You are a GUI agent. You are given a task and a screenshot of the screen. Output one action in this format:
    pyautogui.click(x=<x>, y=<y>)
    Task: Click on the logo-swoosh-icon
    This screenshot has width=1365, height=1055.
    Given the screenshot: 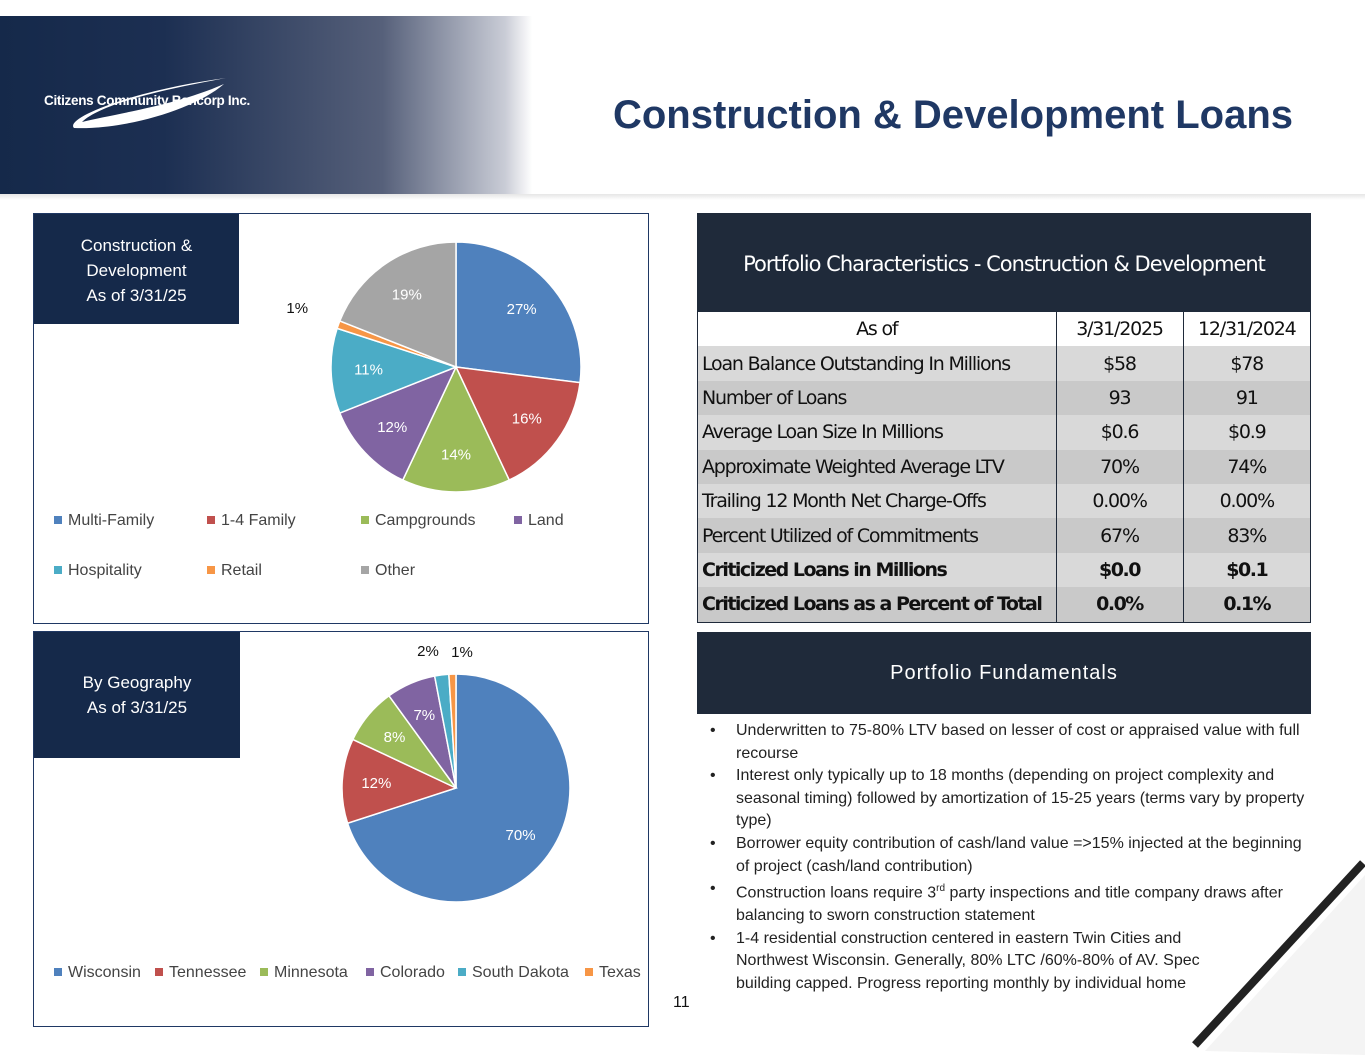 What is the action you would take?
    pyautogui.click(x=149, y=103)
    